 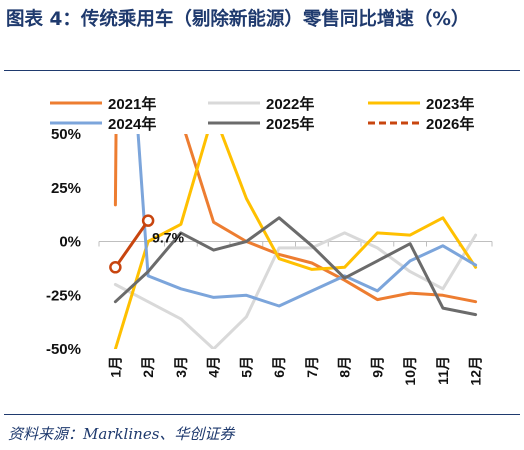 I want to click on y-tick-label: 0%, so click(x=70, y=242).